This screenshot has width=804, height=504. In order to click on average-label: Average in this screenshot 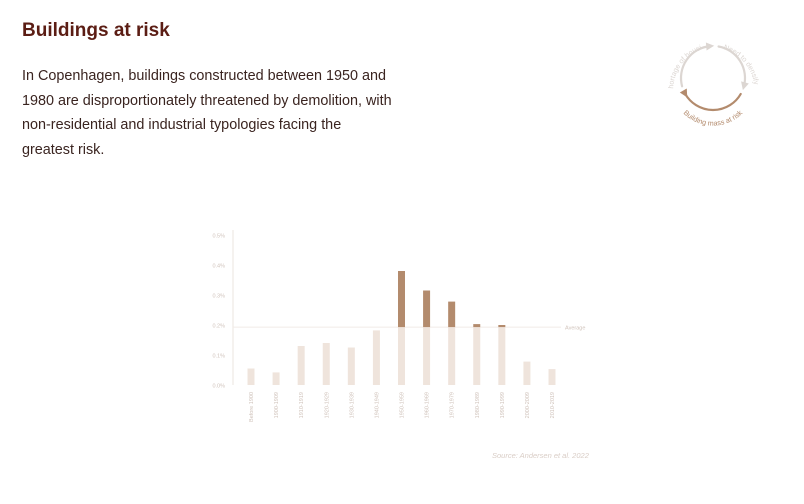, I will do `click(575, 329)`.